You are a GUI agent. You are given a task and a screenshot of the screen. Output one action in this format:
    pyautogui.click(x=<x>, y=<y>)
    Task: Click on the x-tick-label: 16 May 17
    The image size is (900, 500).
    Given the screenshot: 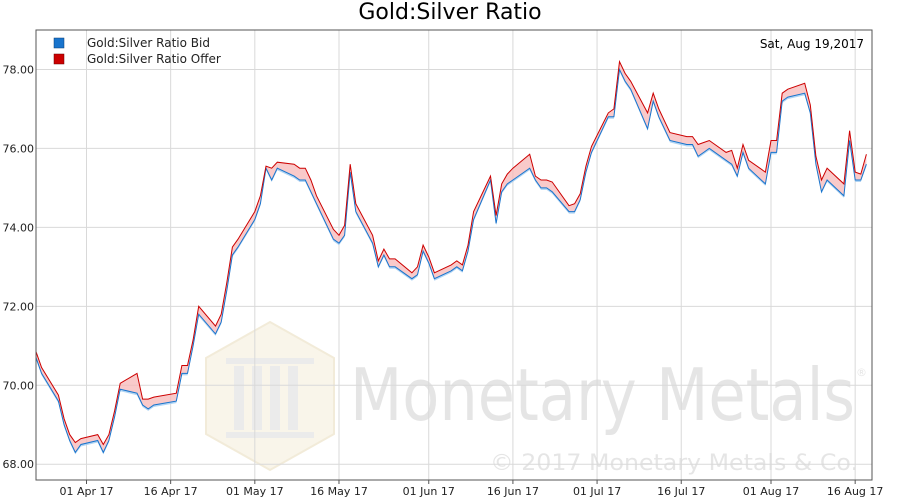 What is the action you would take?
    pyautogui.click(x=339, y=491)
    